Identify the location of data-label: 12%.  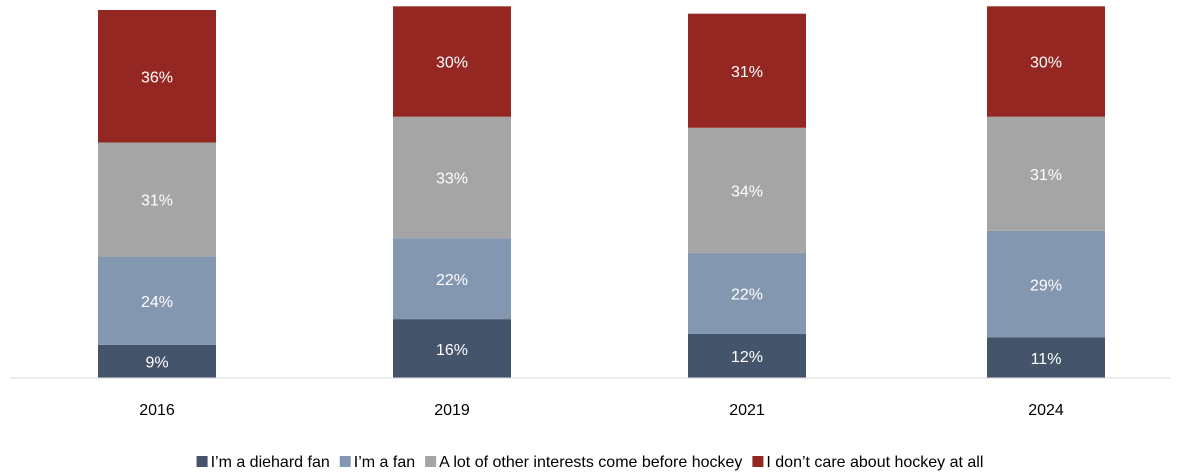
(747, 357).